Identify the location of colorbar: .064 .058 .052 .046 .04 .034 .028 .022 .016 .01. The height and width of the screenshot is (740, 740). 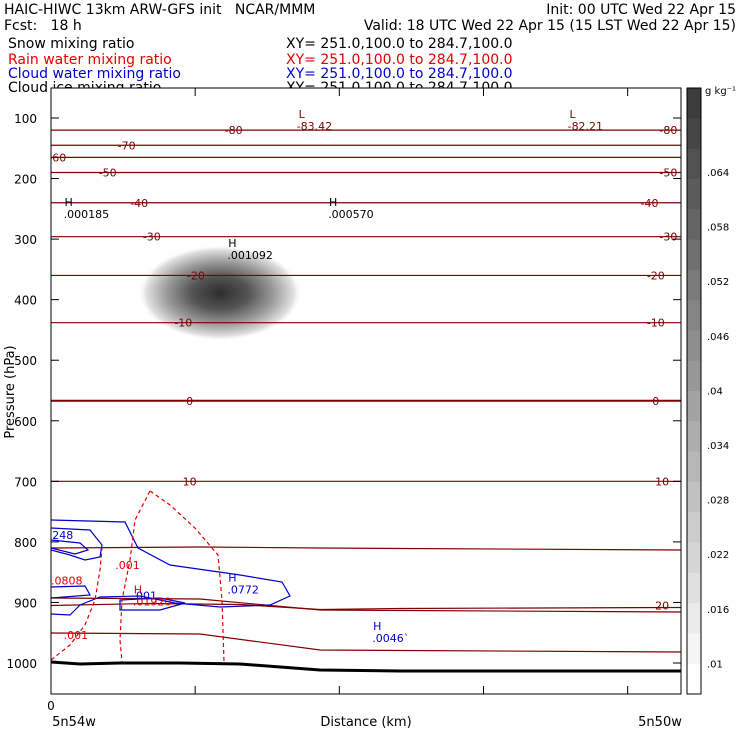
(707, 391).